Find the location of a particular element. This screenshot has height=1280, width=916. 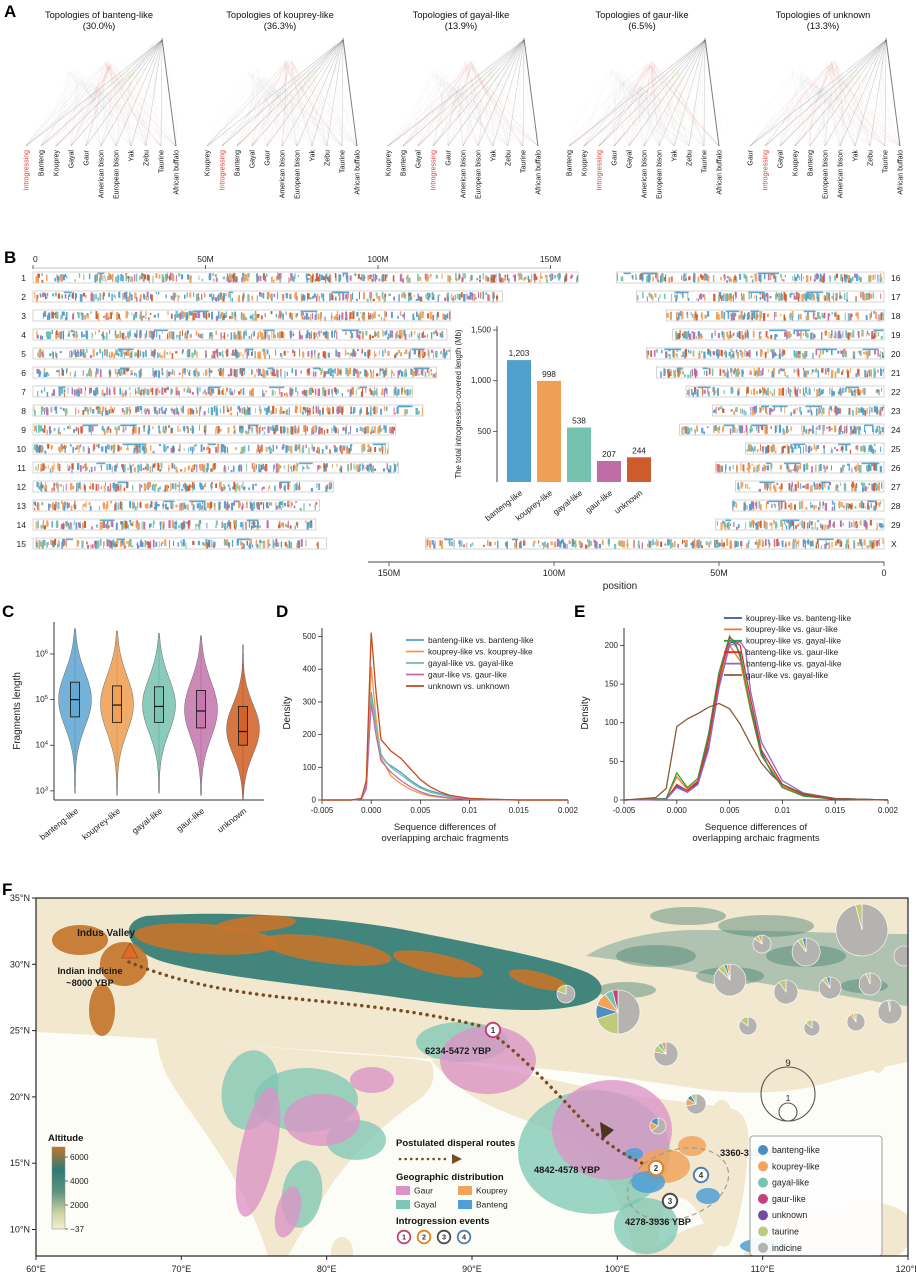

tree-edge is located at coordinates (297, 93).